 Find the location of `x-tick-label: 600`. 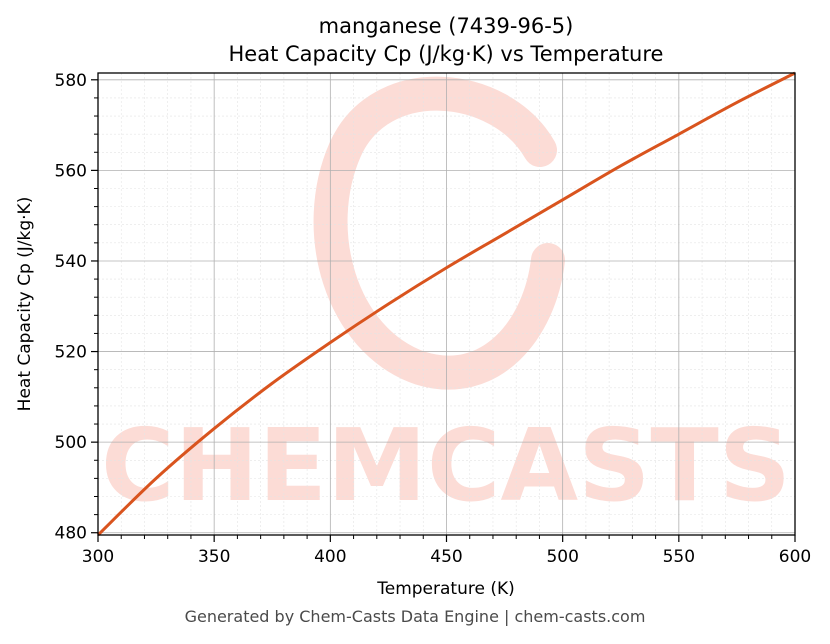

x-tick-label: 600 is located at coordinates (795, 557).